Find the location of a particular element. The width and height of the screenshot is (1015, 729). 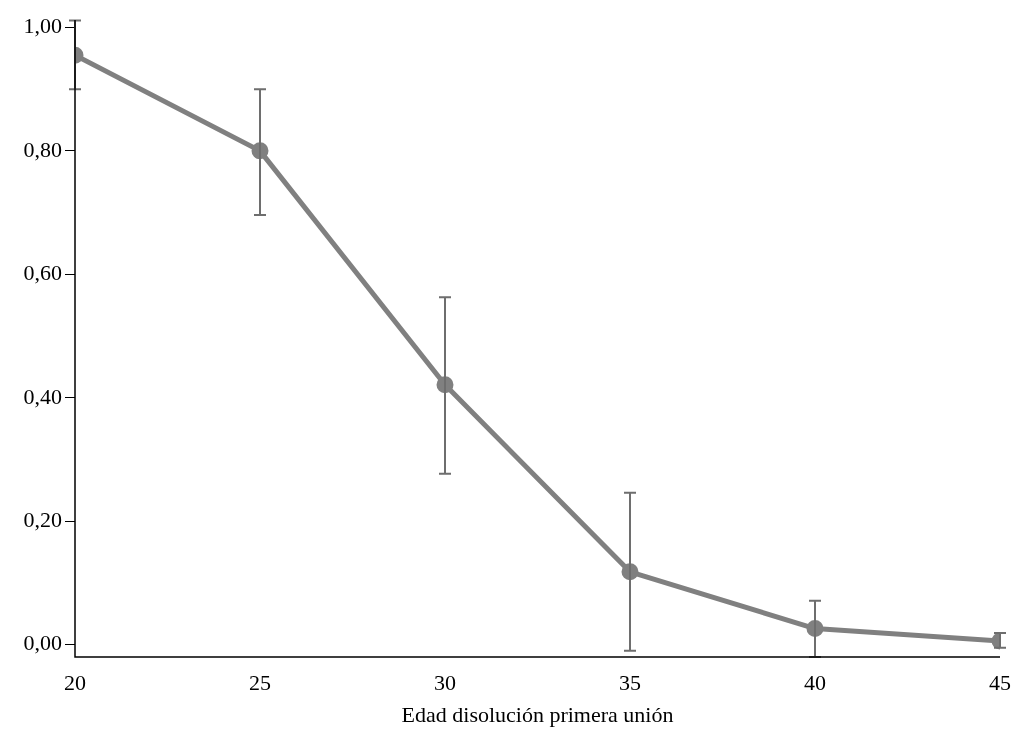

x-tick-label: 35 is located at coordinates (630, 682).